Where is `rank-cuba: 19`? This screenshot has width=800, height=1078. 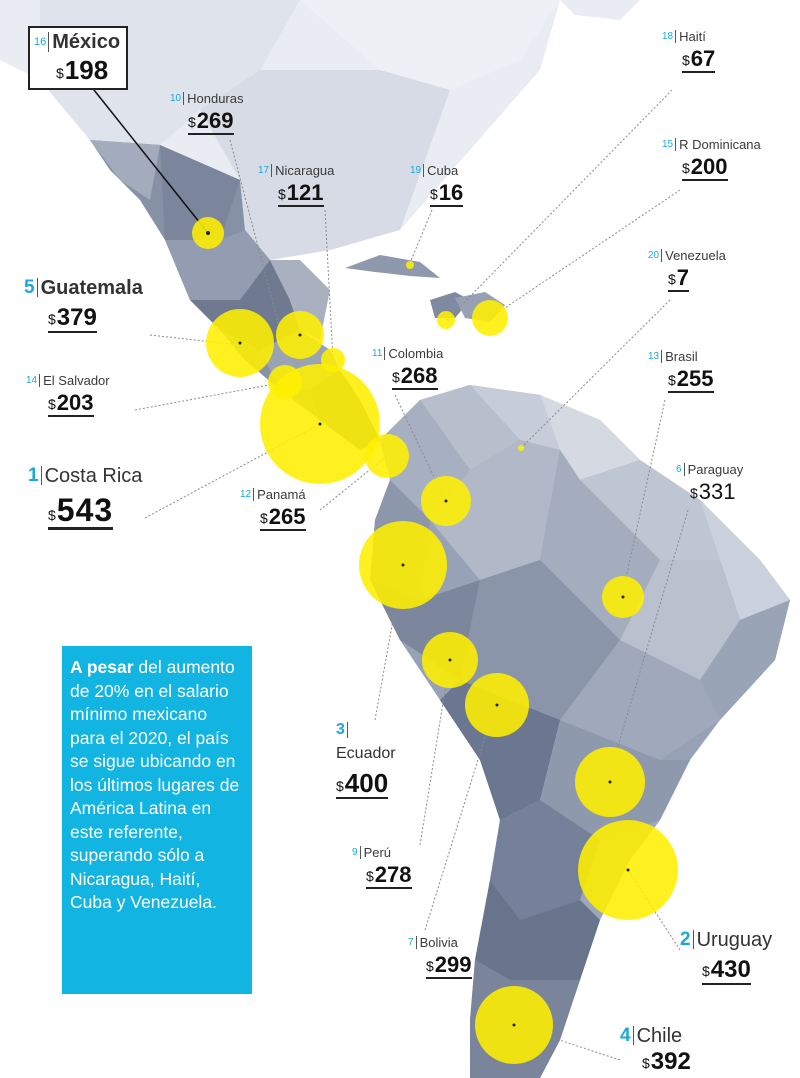
rank-cuba: 19 is located at coordinates (417, 170).